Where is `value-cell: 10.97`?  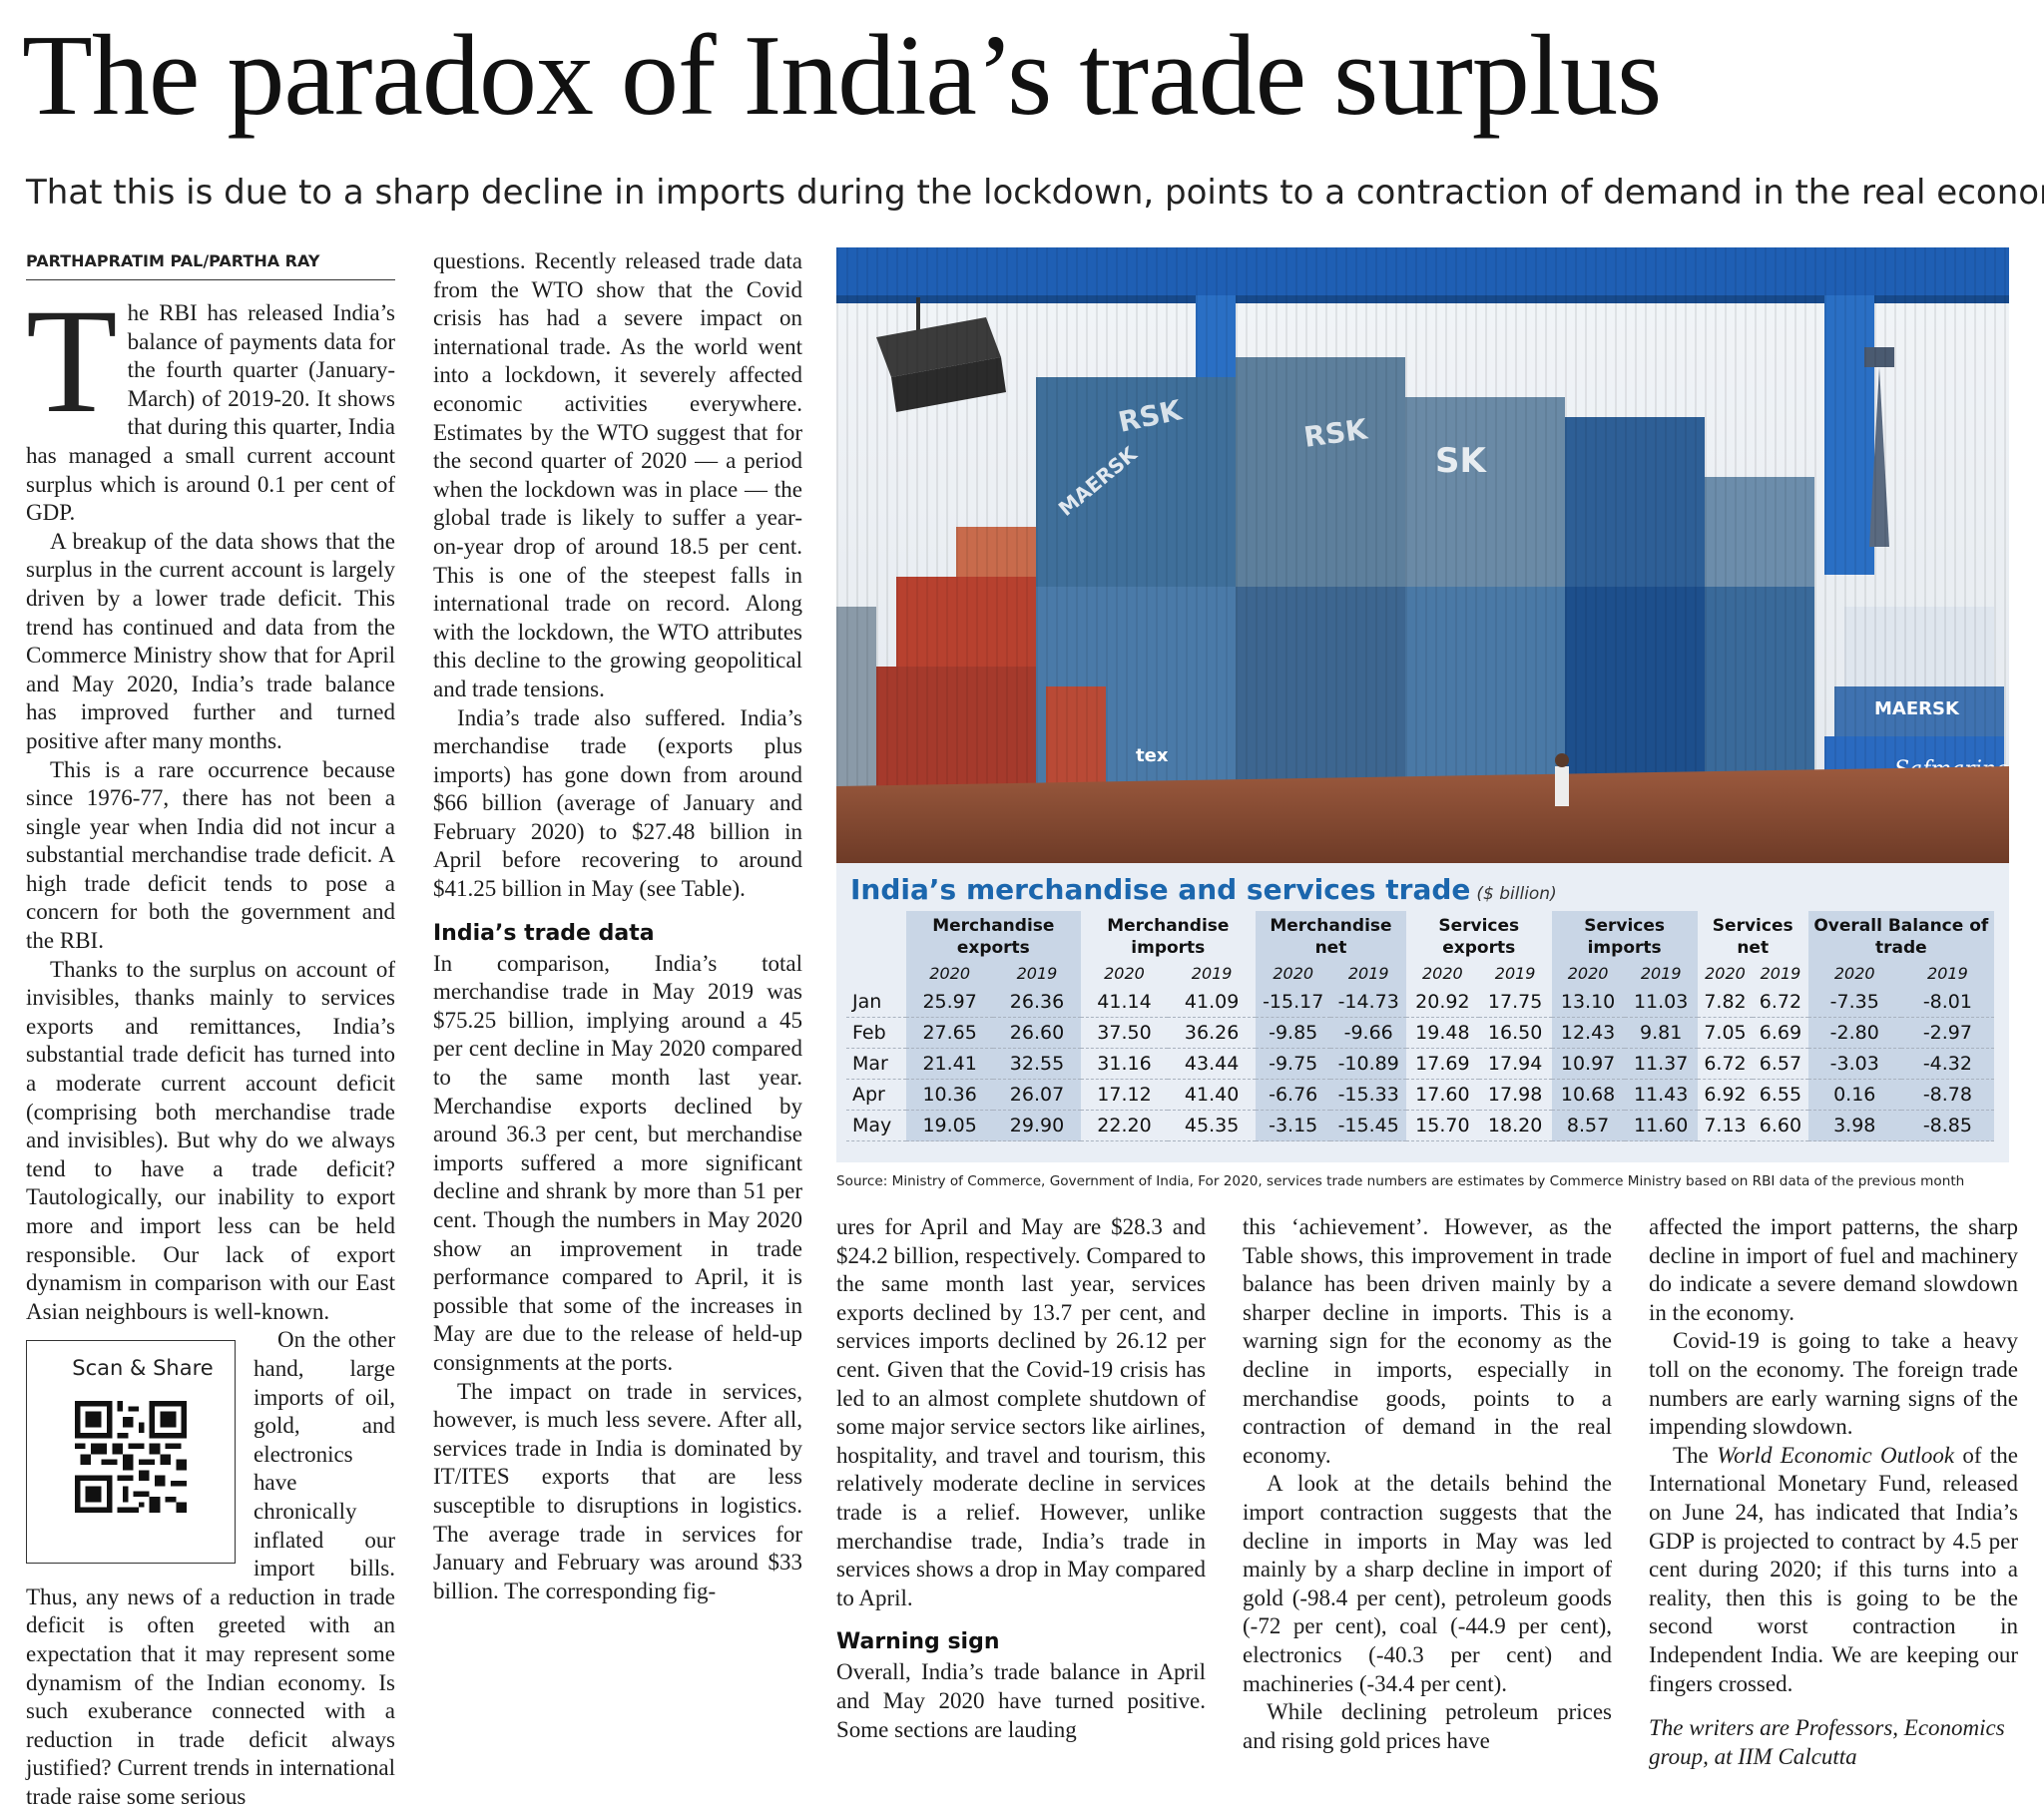
value-cell: 10.97 is located at coordinates (1588, 1064).